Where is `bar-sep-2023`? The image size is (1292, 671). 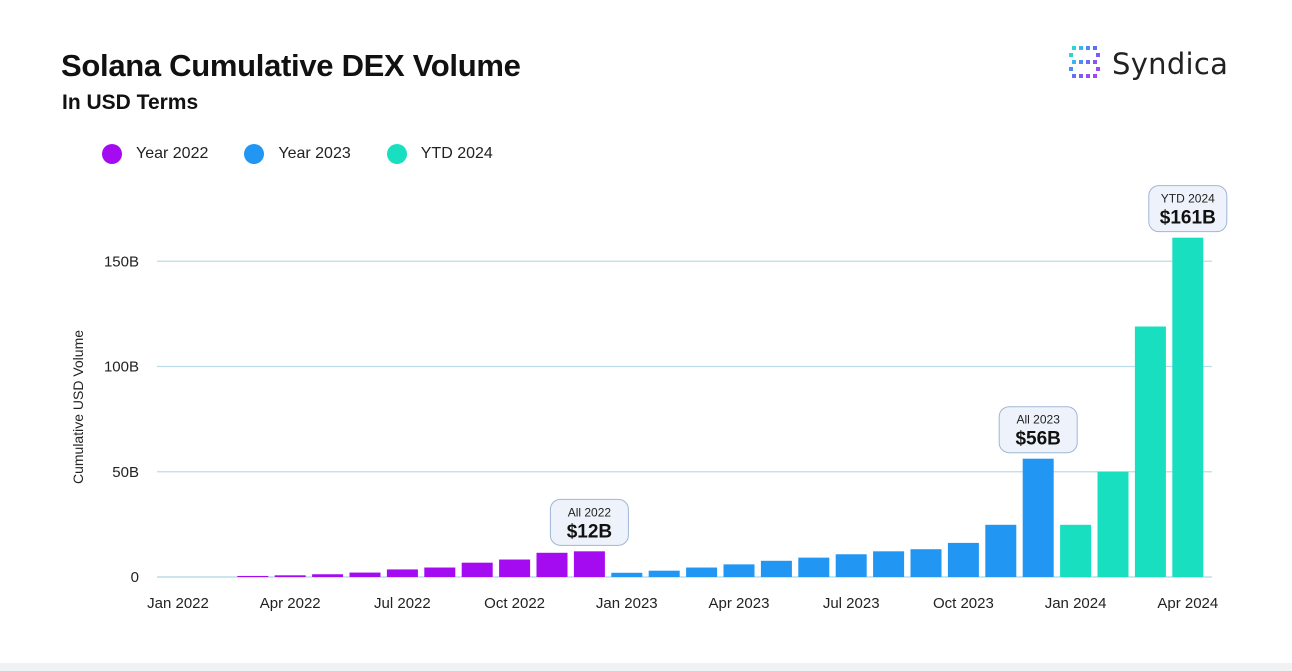
bar-sep-2023 is located at coordinates (926, 563).